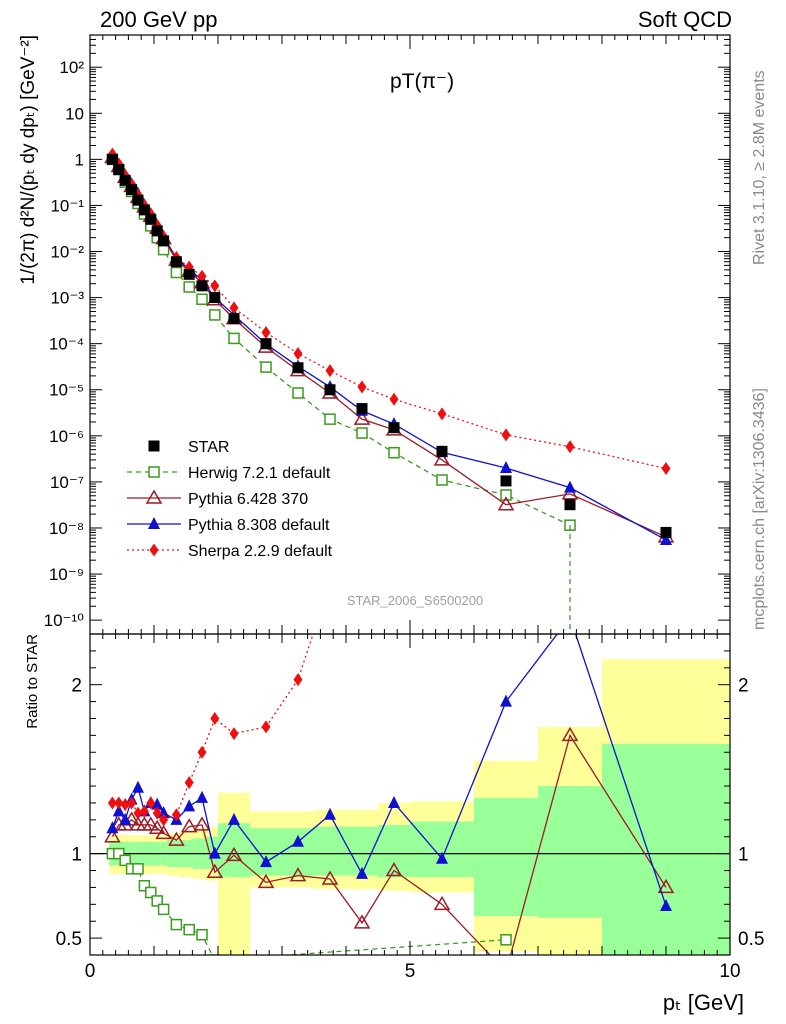 Image resolution: width=786 pixels, height=1024 pixels. I want to click on main-y-tick-label: 10, so click(74, 113).